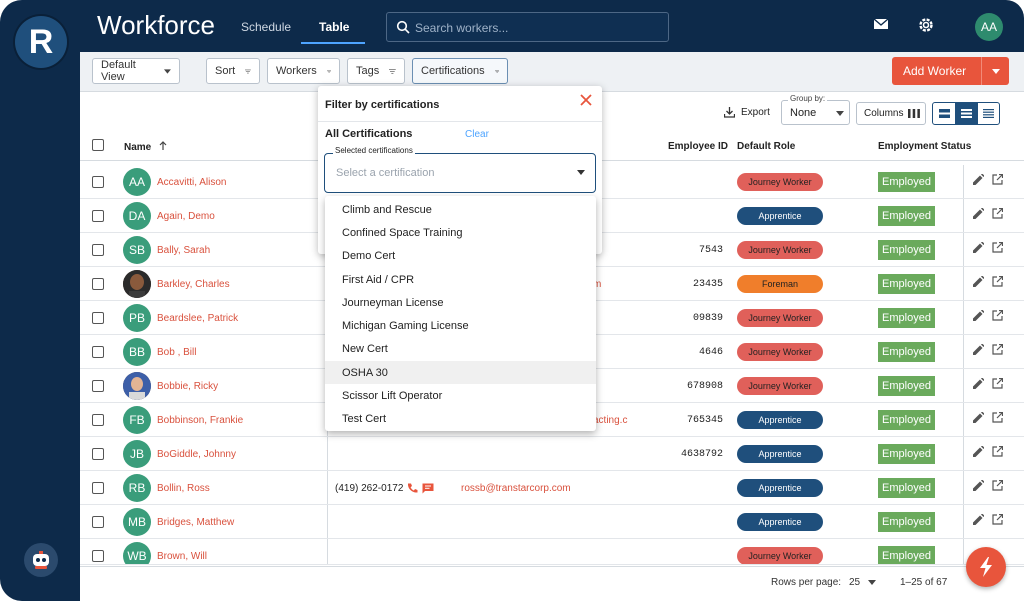  Describe the element at coordinates (303, 71) in the screenshot. I see `workers-filter-button: Workers` at that location.